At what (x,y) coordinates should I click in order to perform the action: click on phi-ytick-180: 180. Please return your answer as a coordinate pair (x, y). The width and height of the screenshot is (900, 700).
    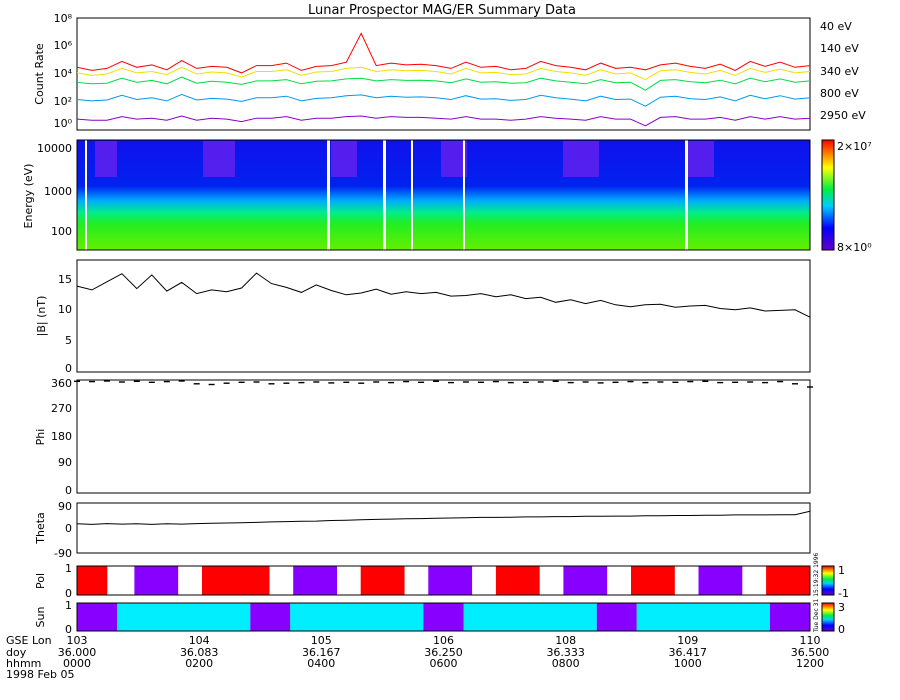
    Looking at the image, I should click on (61, 436).